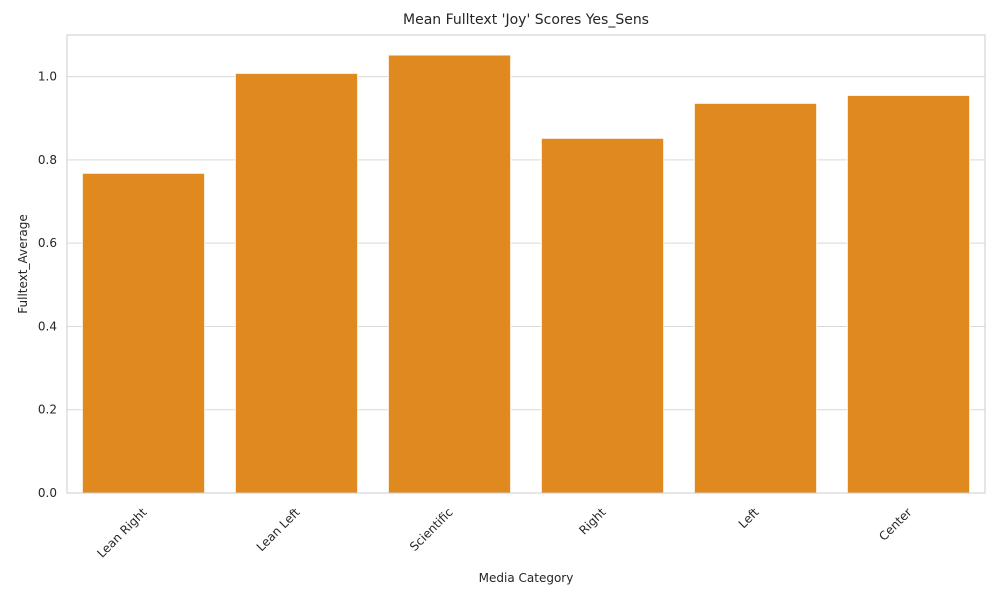 This screenshot has height=600, width=1000. What do you see at coordinates (47, 493) in the screenshot?
I see `y-tick-label: 0.0` at bounding box center [47, 493].